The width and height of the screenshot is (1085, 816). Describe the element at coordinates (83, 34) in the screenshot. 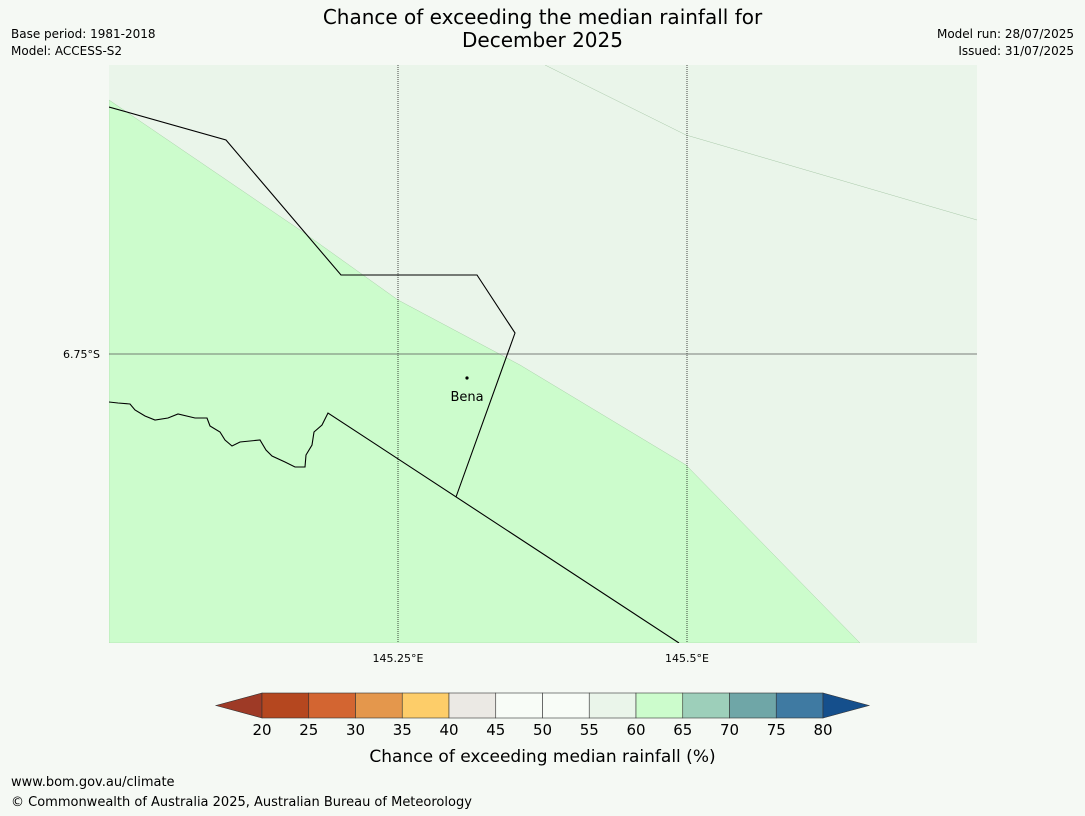

I see `base-period: Base period: 1981-2018` at that location.